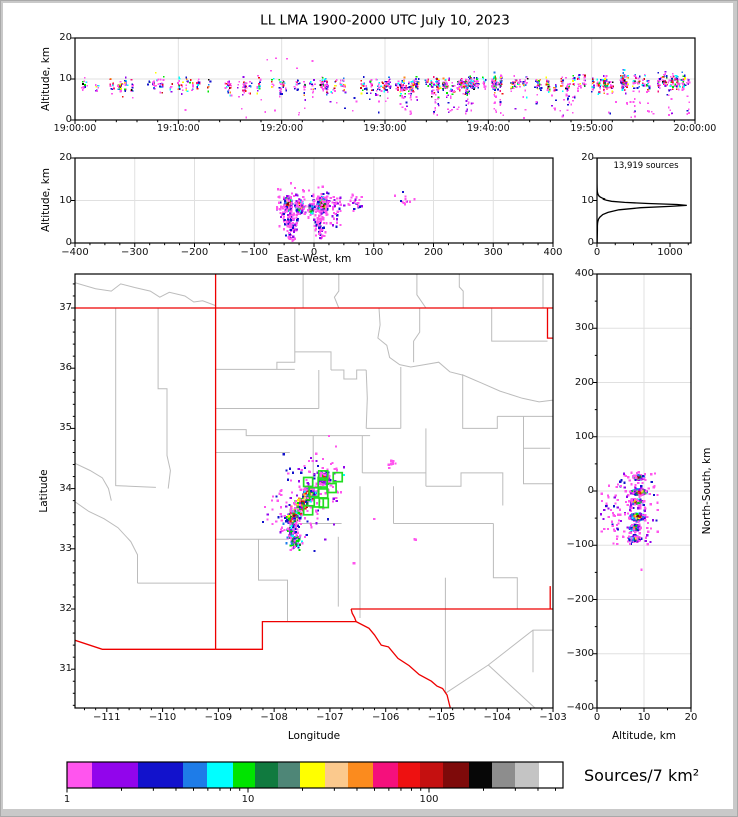 Image resolution: width=738 pixels, height=817 pixels. What do you see at coordinates (45, 79) in the screenshot?
I see `time-panel-ylabel: Altitude, km` at bounding box center [45, 79].